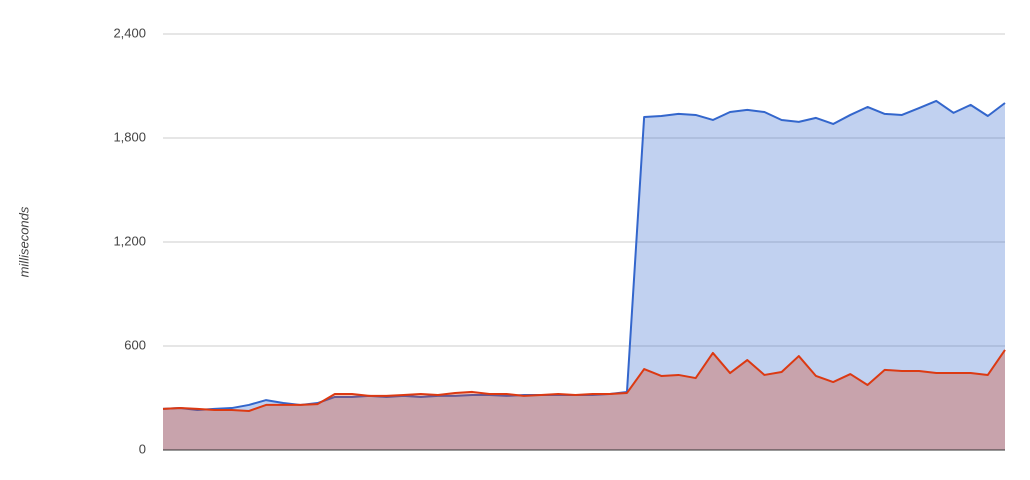  Describe the element at coordinates (584, 380) in the screenshot. I see `line` at that location.